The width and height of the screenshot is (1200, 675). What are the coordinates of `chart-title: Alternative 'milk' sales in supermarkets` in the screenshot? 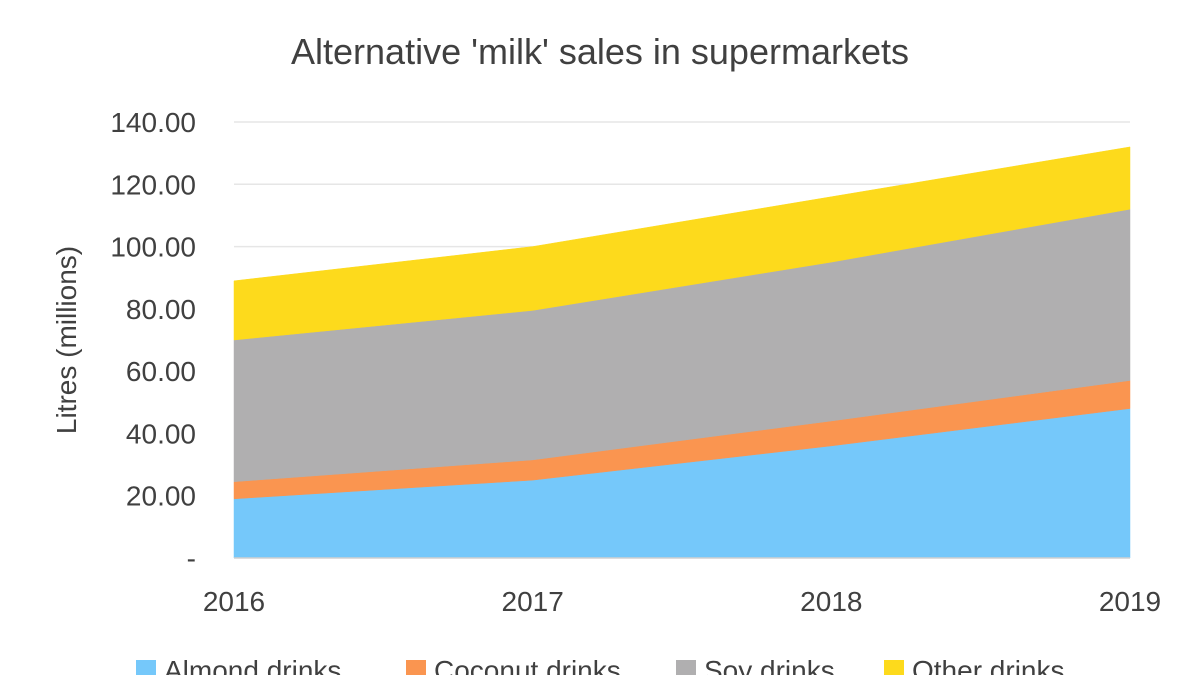 It's located at (600, 51).